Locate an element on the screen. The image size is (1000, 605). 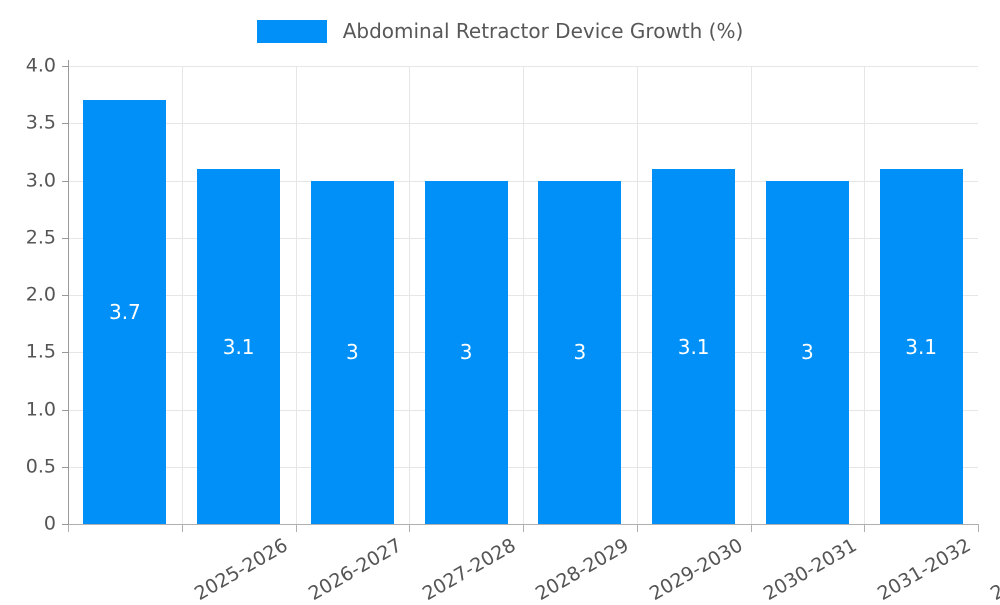
y-axis-tick-label: 0.5 is located at coordinates (40, 466).